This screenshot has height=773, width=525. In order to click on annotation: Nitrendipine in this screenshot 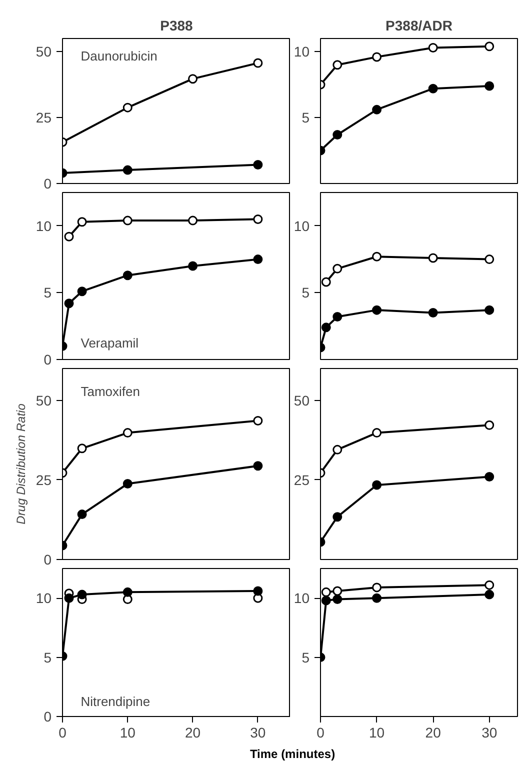, I will do `click(115, 702)`.